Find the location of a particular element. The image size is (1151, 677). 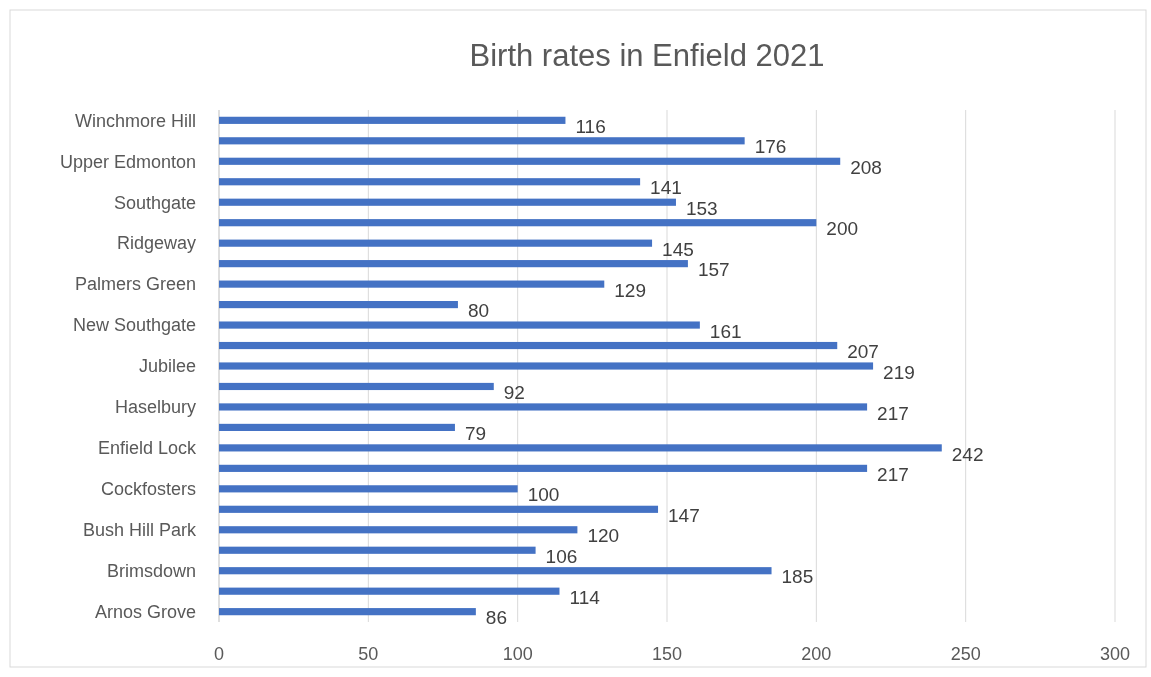

data-label: 86 is located at coordinates (496, 618).